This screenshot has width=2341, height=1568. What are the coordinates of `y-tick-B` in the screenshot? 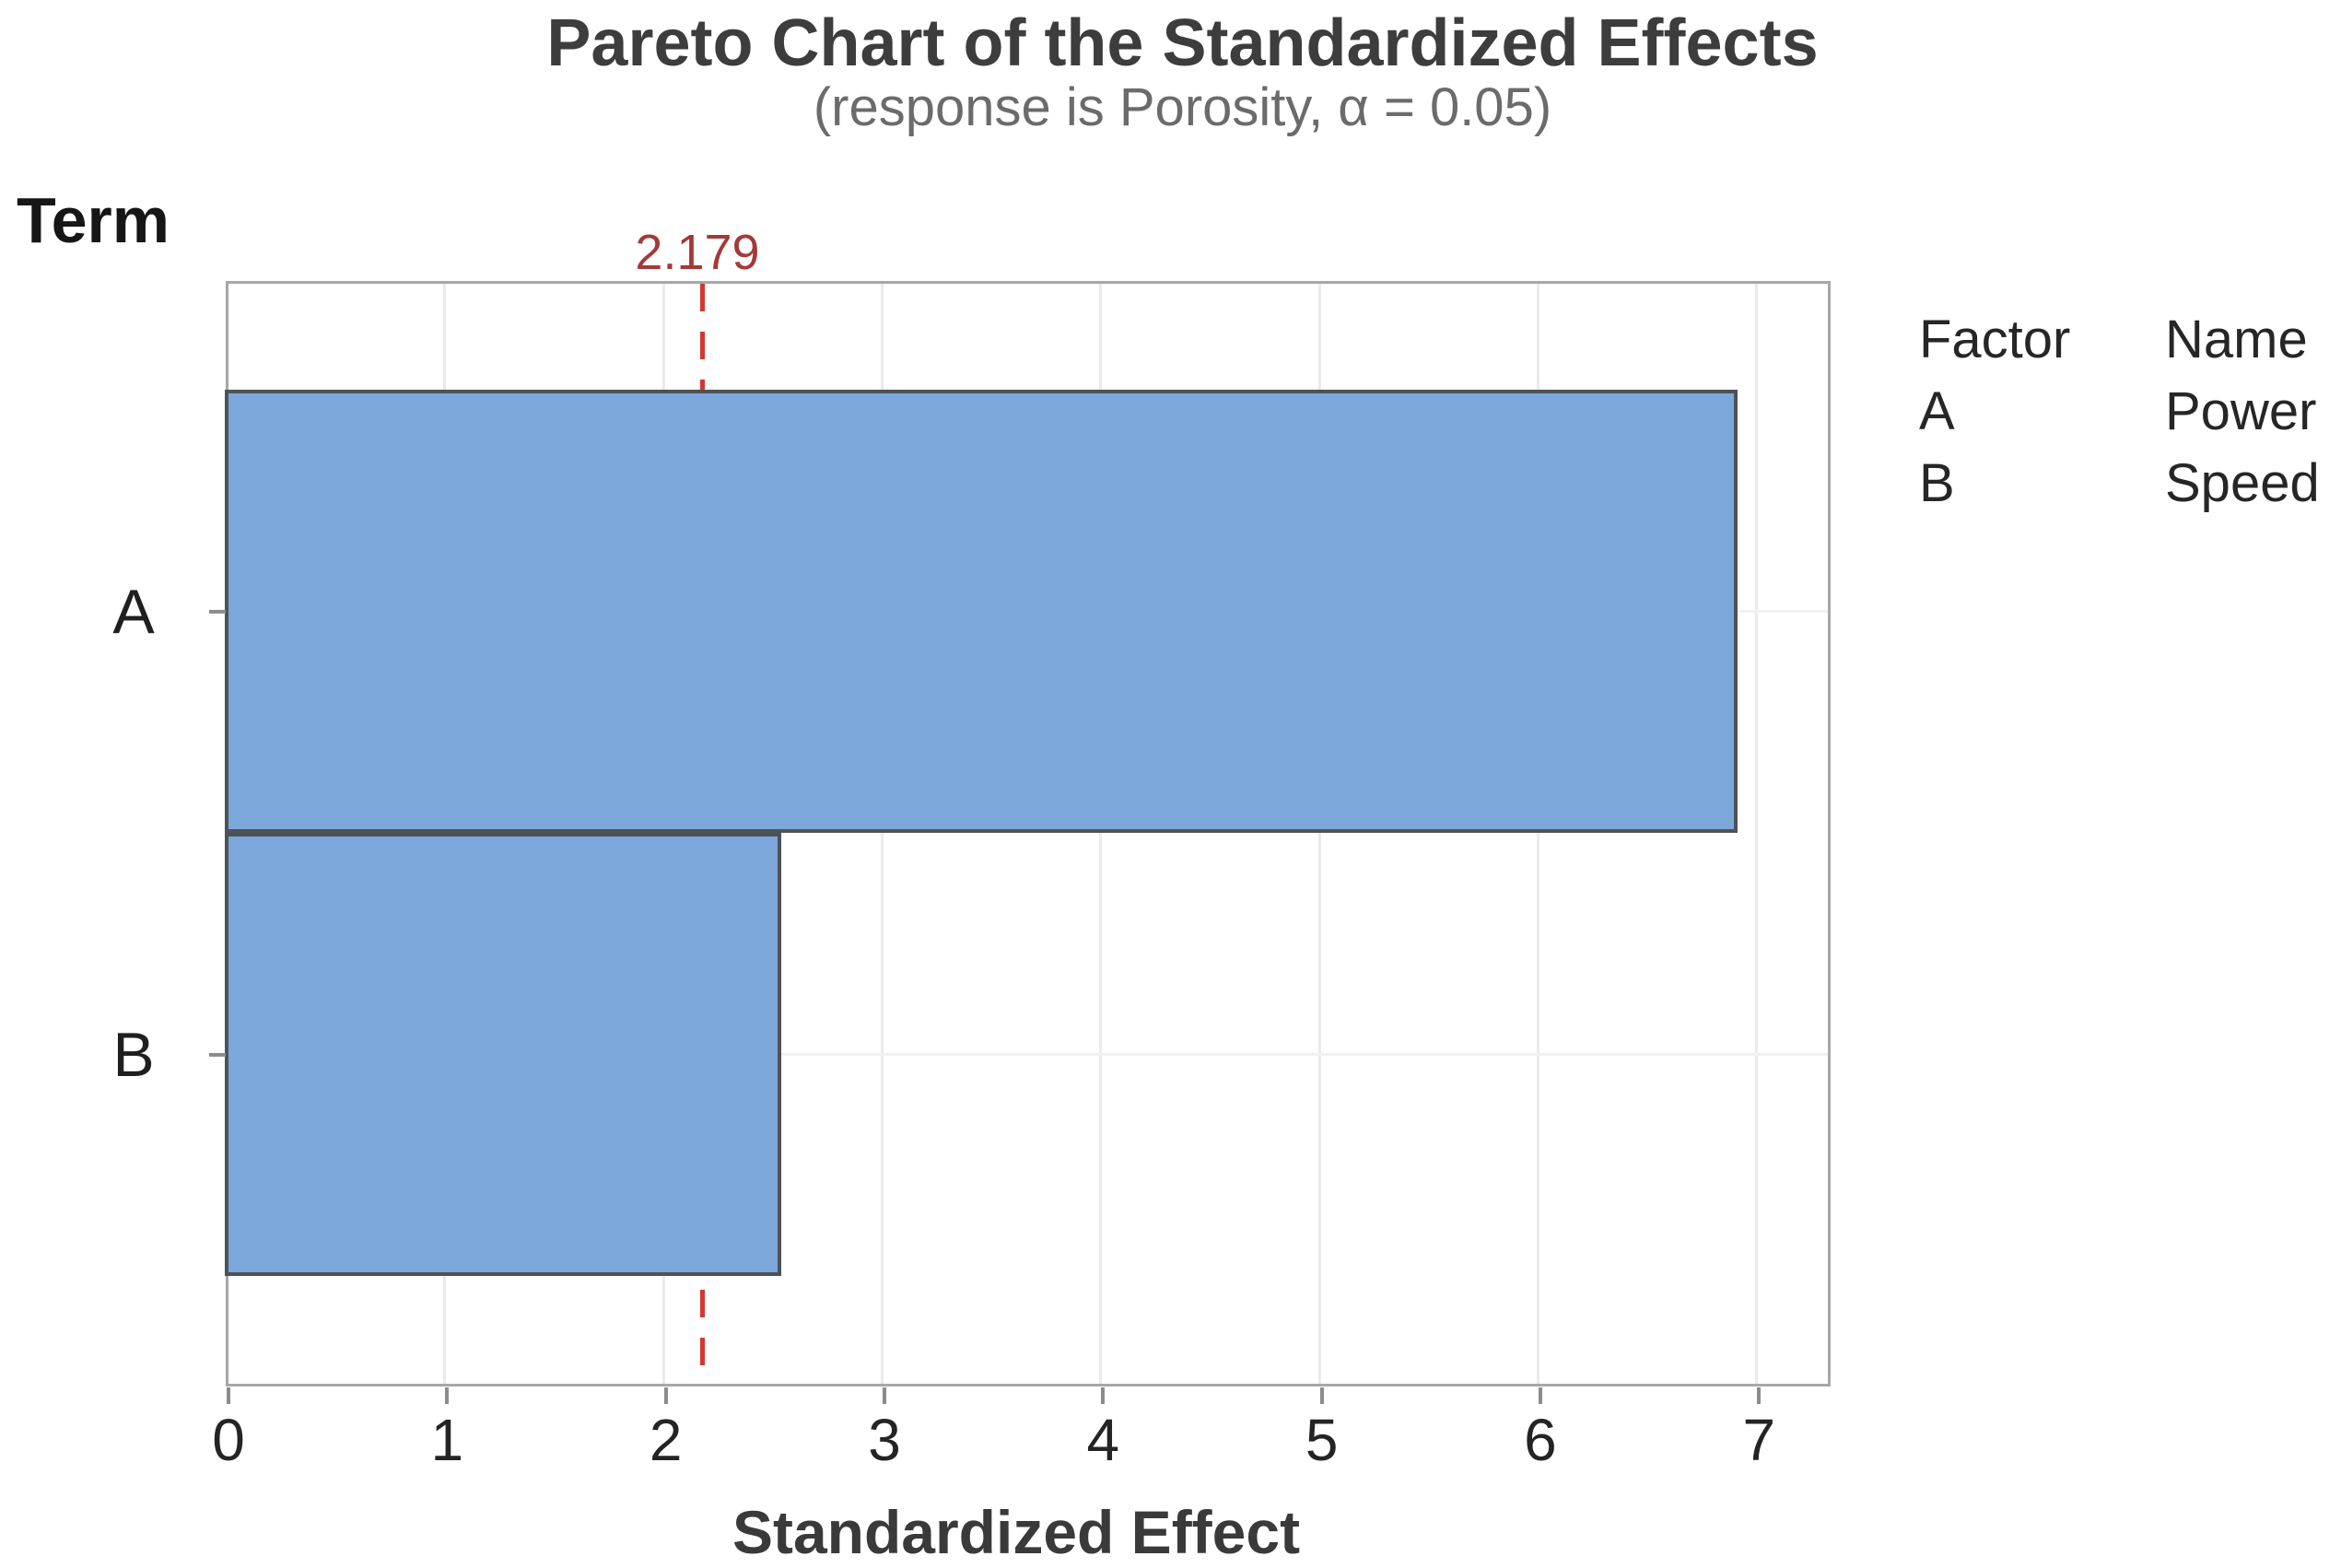 It's located at (217, 1054).